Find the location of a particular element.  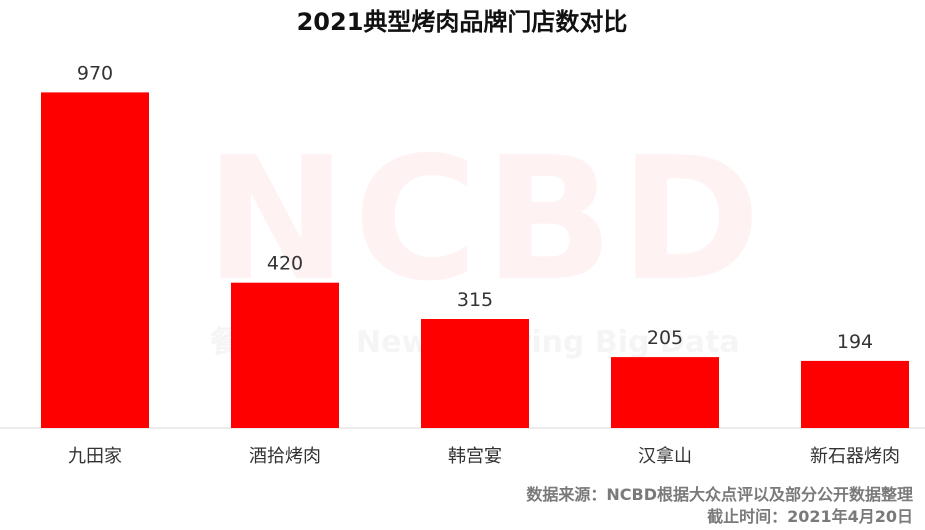

value-label-4: 205 is located at coordinates (665, 338).